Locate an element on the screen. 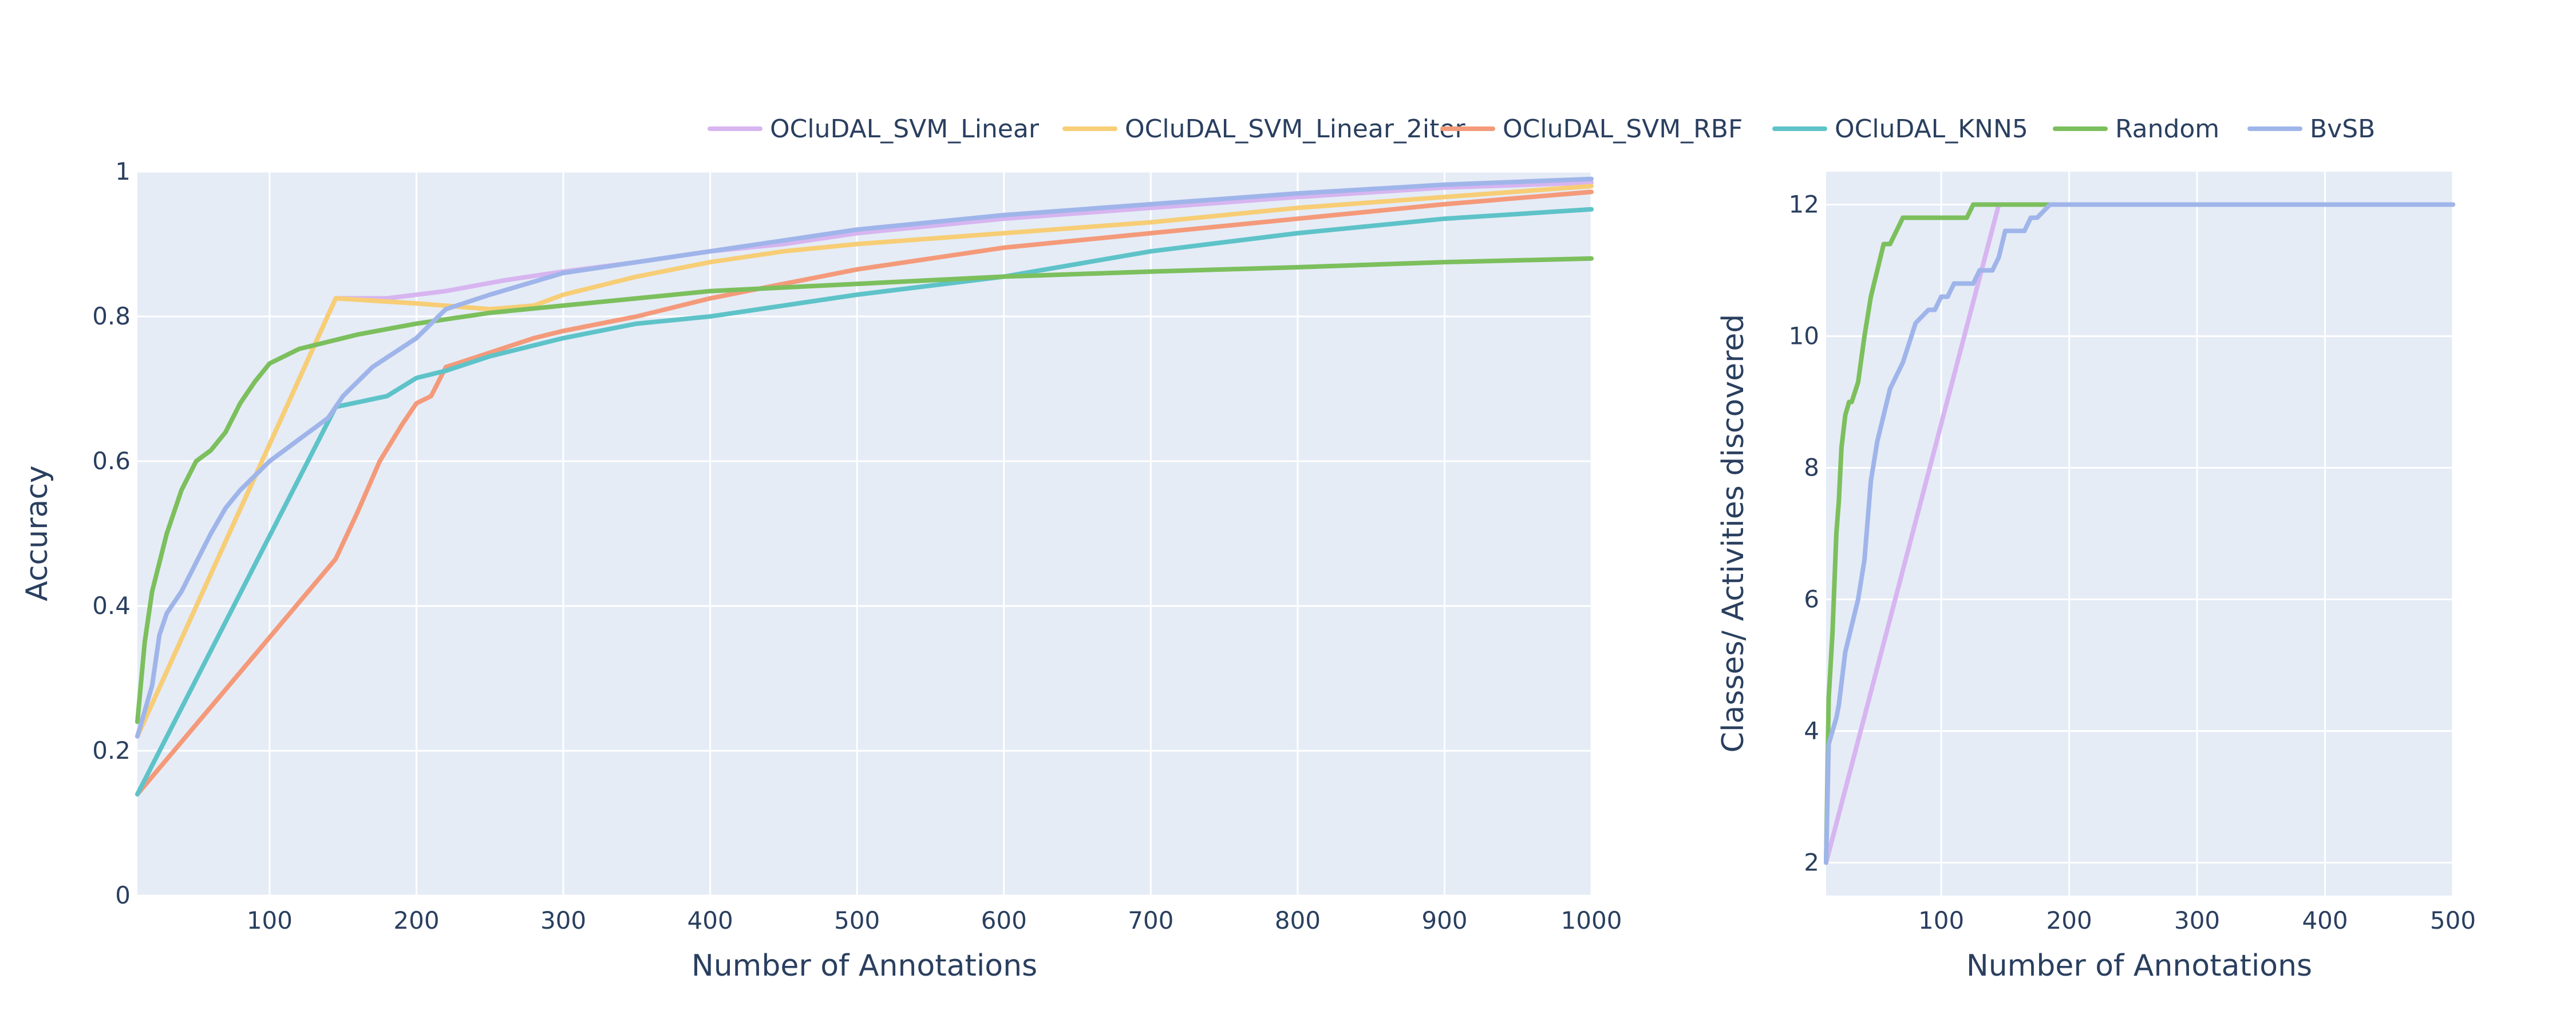 The width and height of the screenshot is (2576, 1030). classes-y-tick-label: 10 is located at coordinates (1804, 336).